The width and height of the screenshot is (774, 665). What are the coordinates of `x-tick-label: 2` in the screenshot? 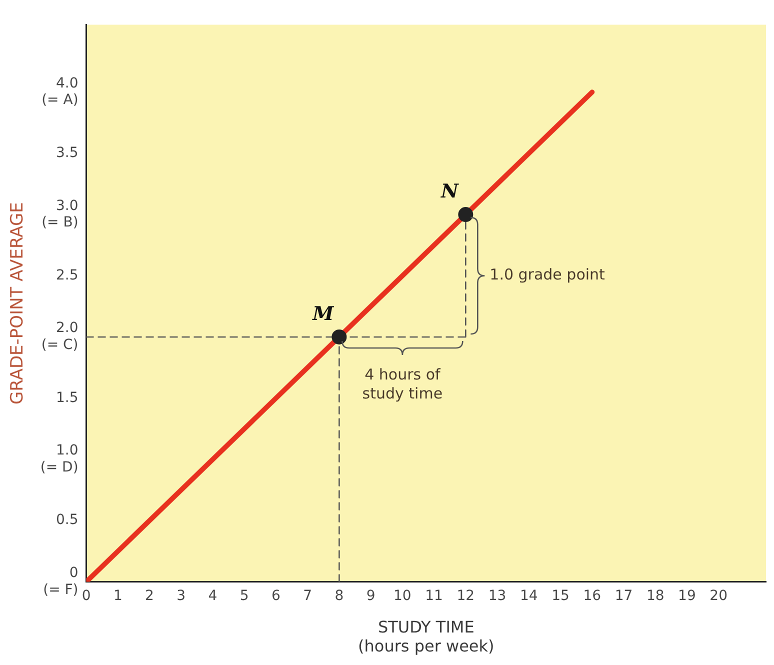 It's located at (149, 596).